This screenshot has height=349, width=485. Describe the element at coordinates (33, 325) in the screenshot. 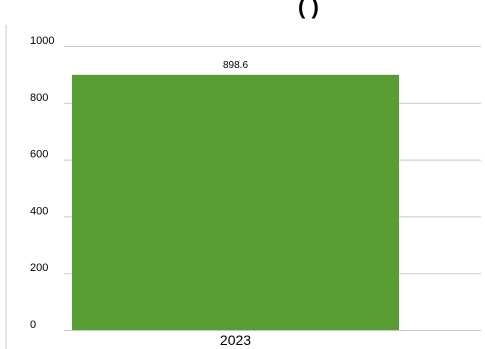

I see `y-tick-label-0: 0` at that location.